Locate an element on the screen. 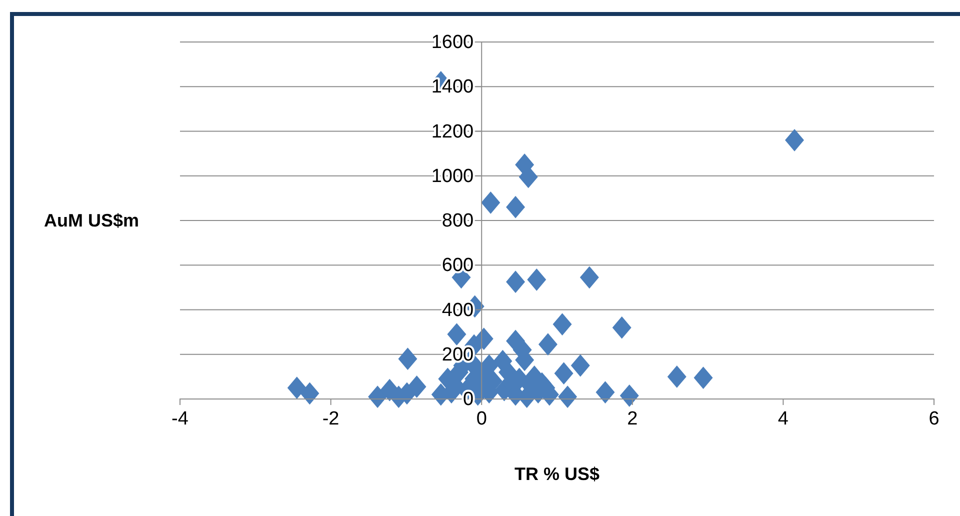 Image resolution: width=960 pixels, height=516 pixels. x-tick-label: 6 is located at coordinates (934, 419).